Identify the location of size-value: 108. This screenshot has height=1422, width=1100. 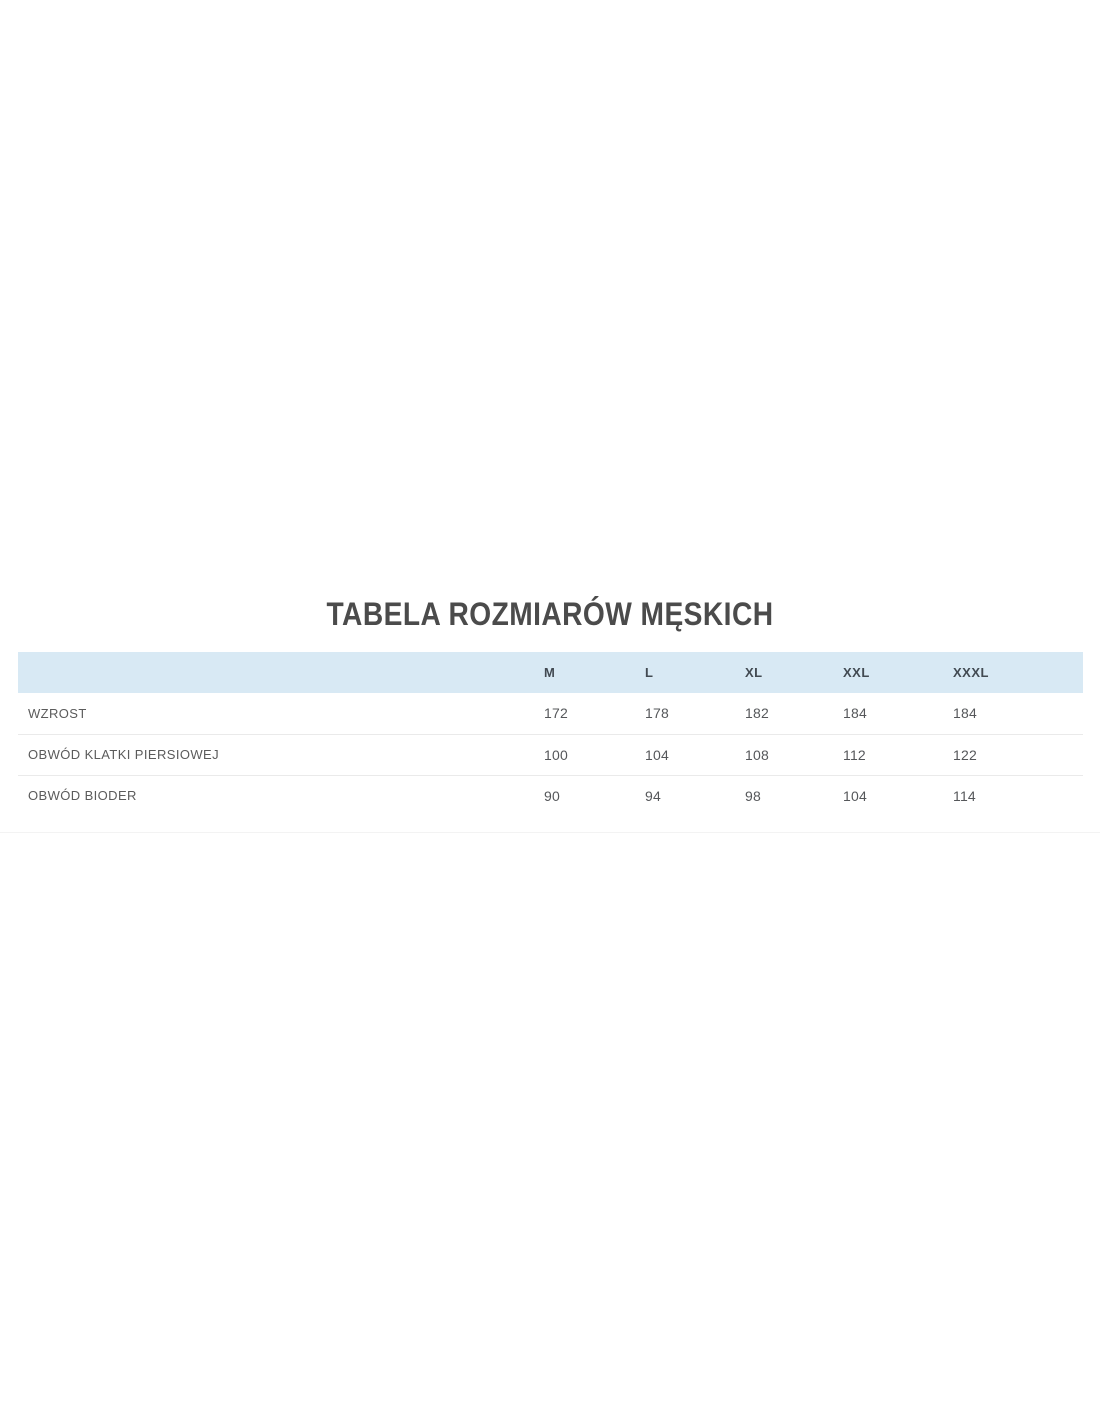
(784, 754).